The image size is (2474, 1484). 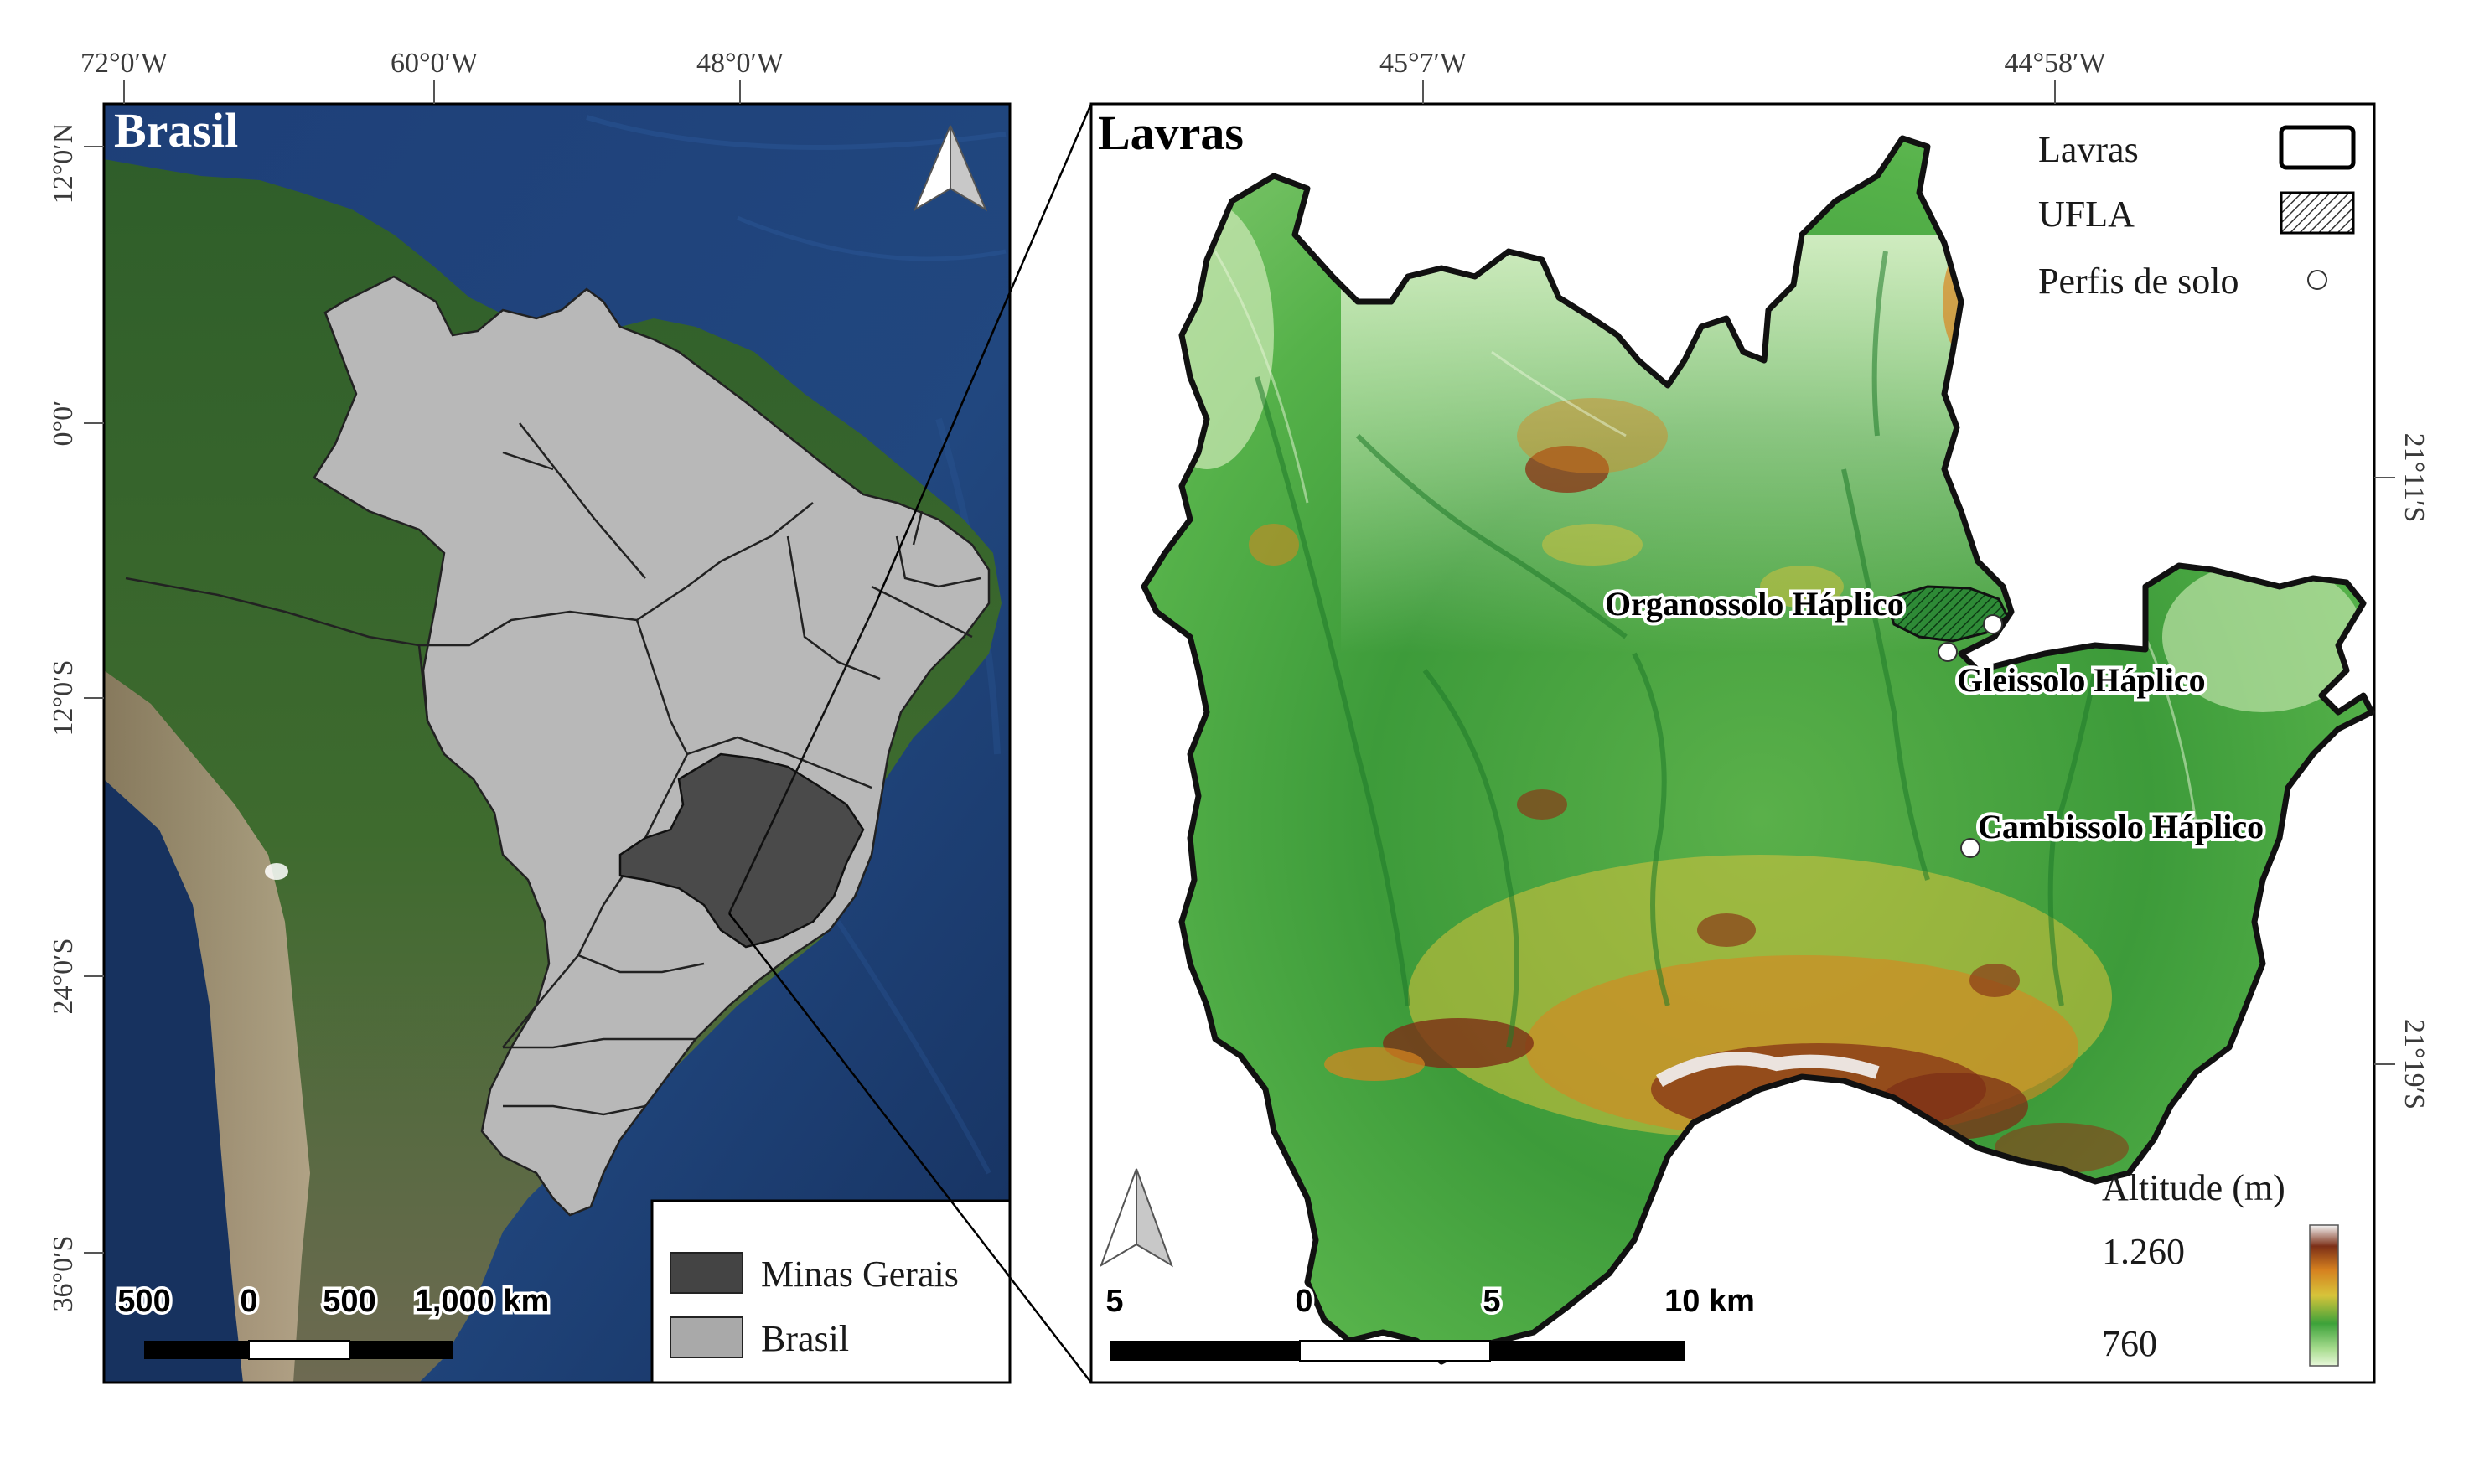 I want to click on right-legend: Lavras UFLA Perfis de solo, so click(x=2197, y=213).